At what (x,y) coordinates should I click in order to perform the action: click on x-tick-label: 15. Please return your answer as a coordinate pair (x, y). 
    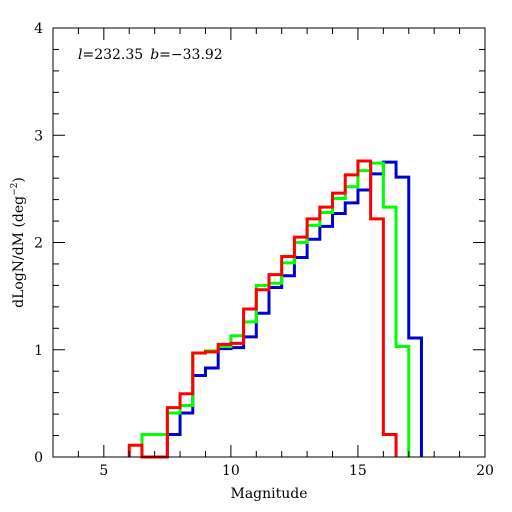
    Looking at the image, I should click on (358, 471).